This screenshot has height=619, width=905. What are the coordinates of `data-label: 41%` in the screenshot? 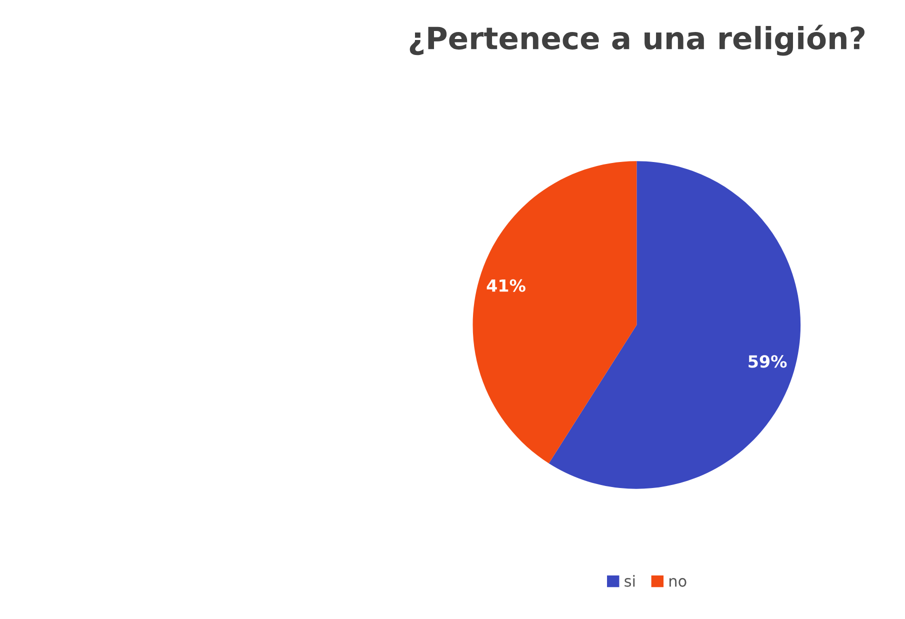 It's located at (506, 285).